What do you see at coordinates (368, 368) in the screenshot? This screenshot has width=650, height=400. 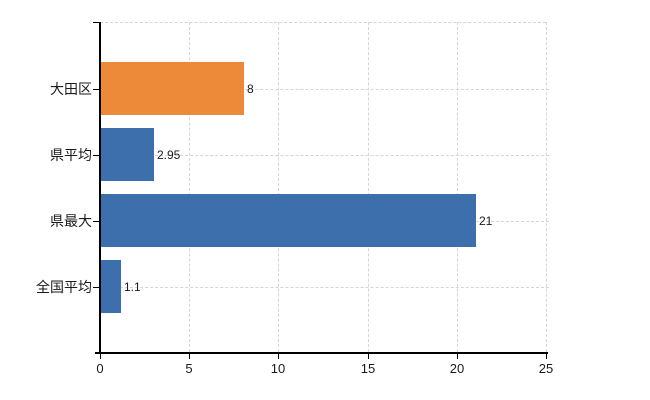 I see `x-tick-label: 15` at bounding box center [368, 368].